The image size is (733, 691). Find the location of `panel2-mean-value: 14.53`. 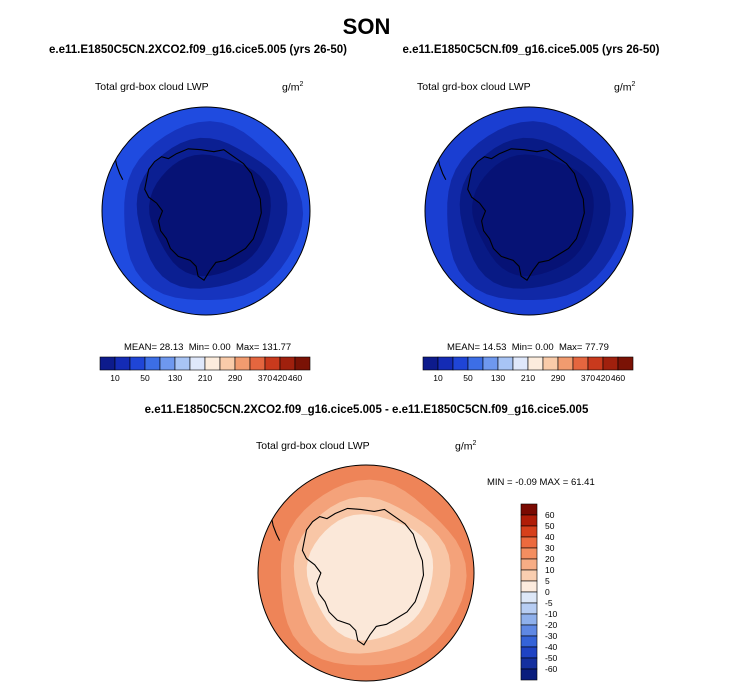

panel2-mean-value: 14.53 is located at coordinates (494, 347).